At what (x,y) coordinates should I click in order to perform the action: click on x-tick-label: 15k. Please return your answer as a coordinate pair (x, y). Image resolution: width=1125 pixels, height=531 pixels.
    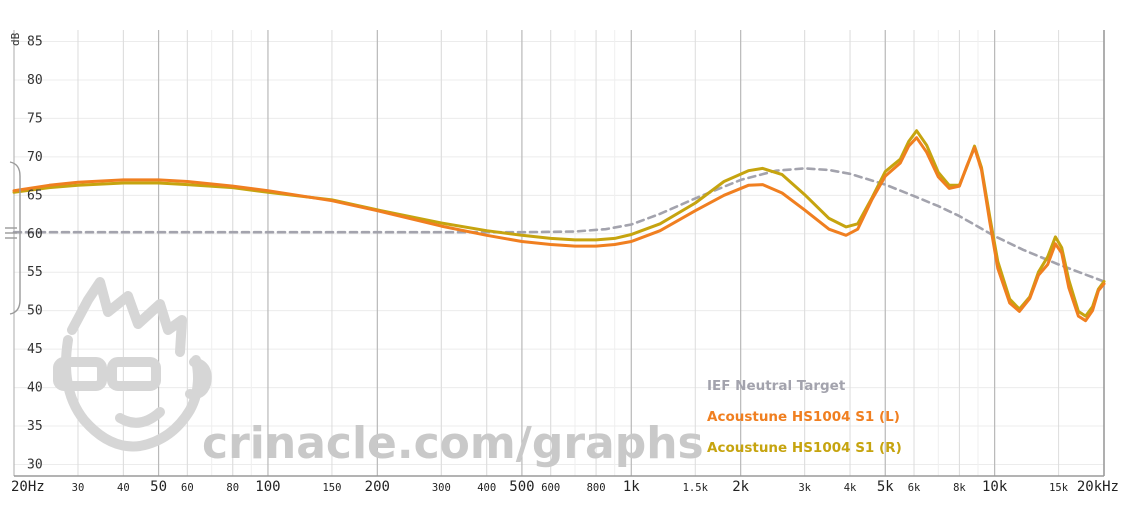
    Looking at the image, I should click on (1059, 488).